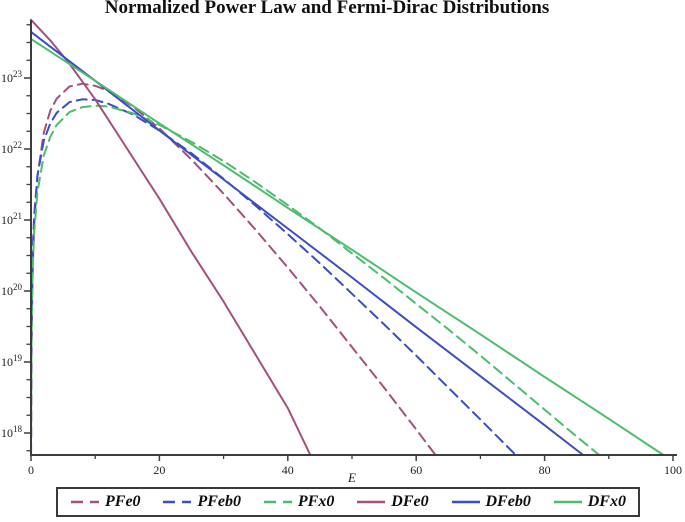 The image size is (685, 522). I want to click on legend-label-PFe0: PFe0, so click(123, 501).